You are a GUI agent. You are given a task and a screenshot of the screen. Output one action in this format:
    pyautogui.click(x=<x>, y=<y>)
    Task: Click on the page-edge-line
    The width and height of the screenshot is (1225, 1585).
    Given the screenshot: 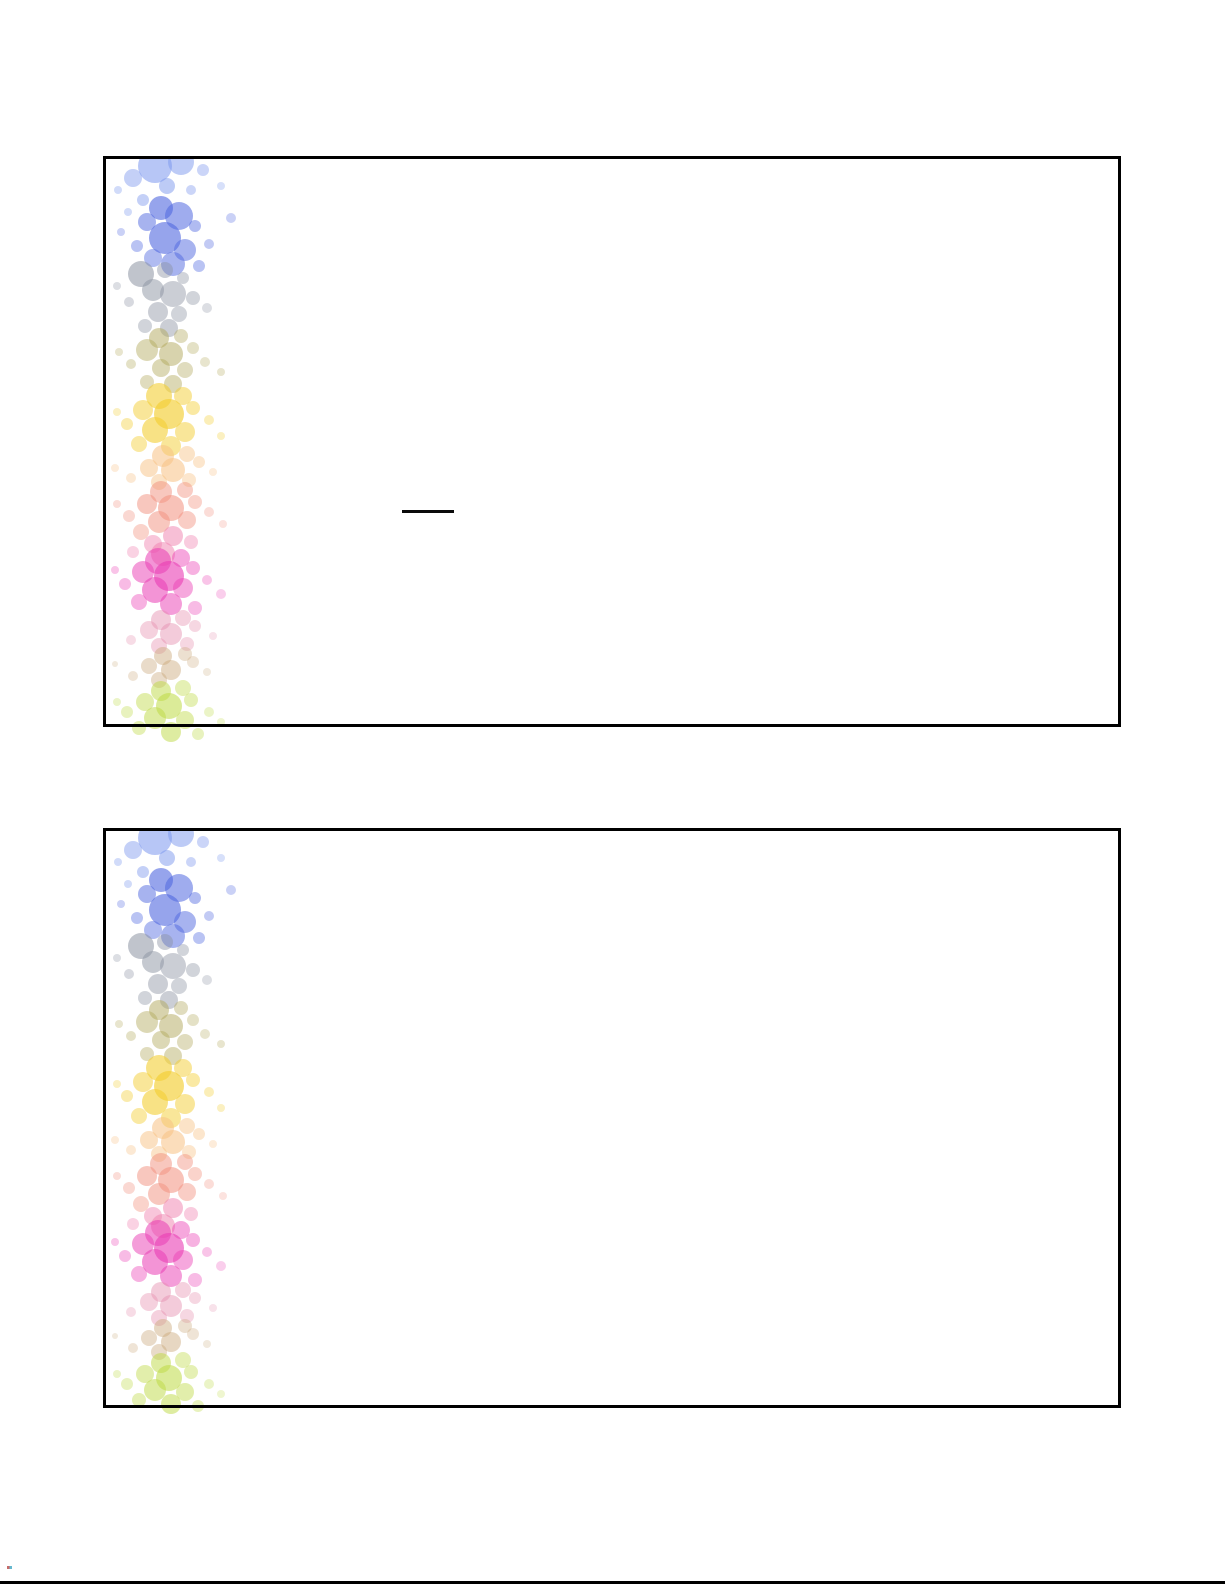 What is the action you would take?
    pyautogui.click(x=612, y=1582)
    